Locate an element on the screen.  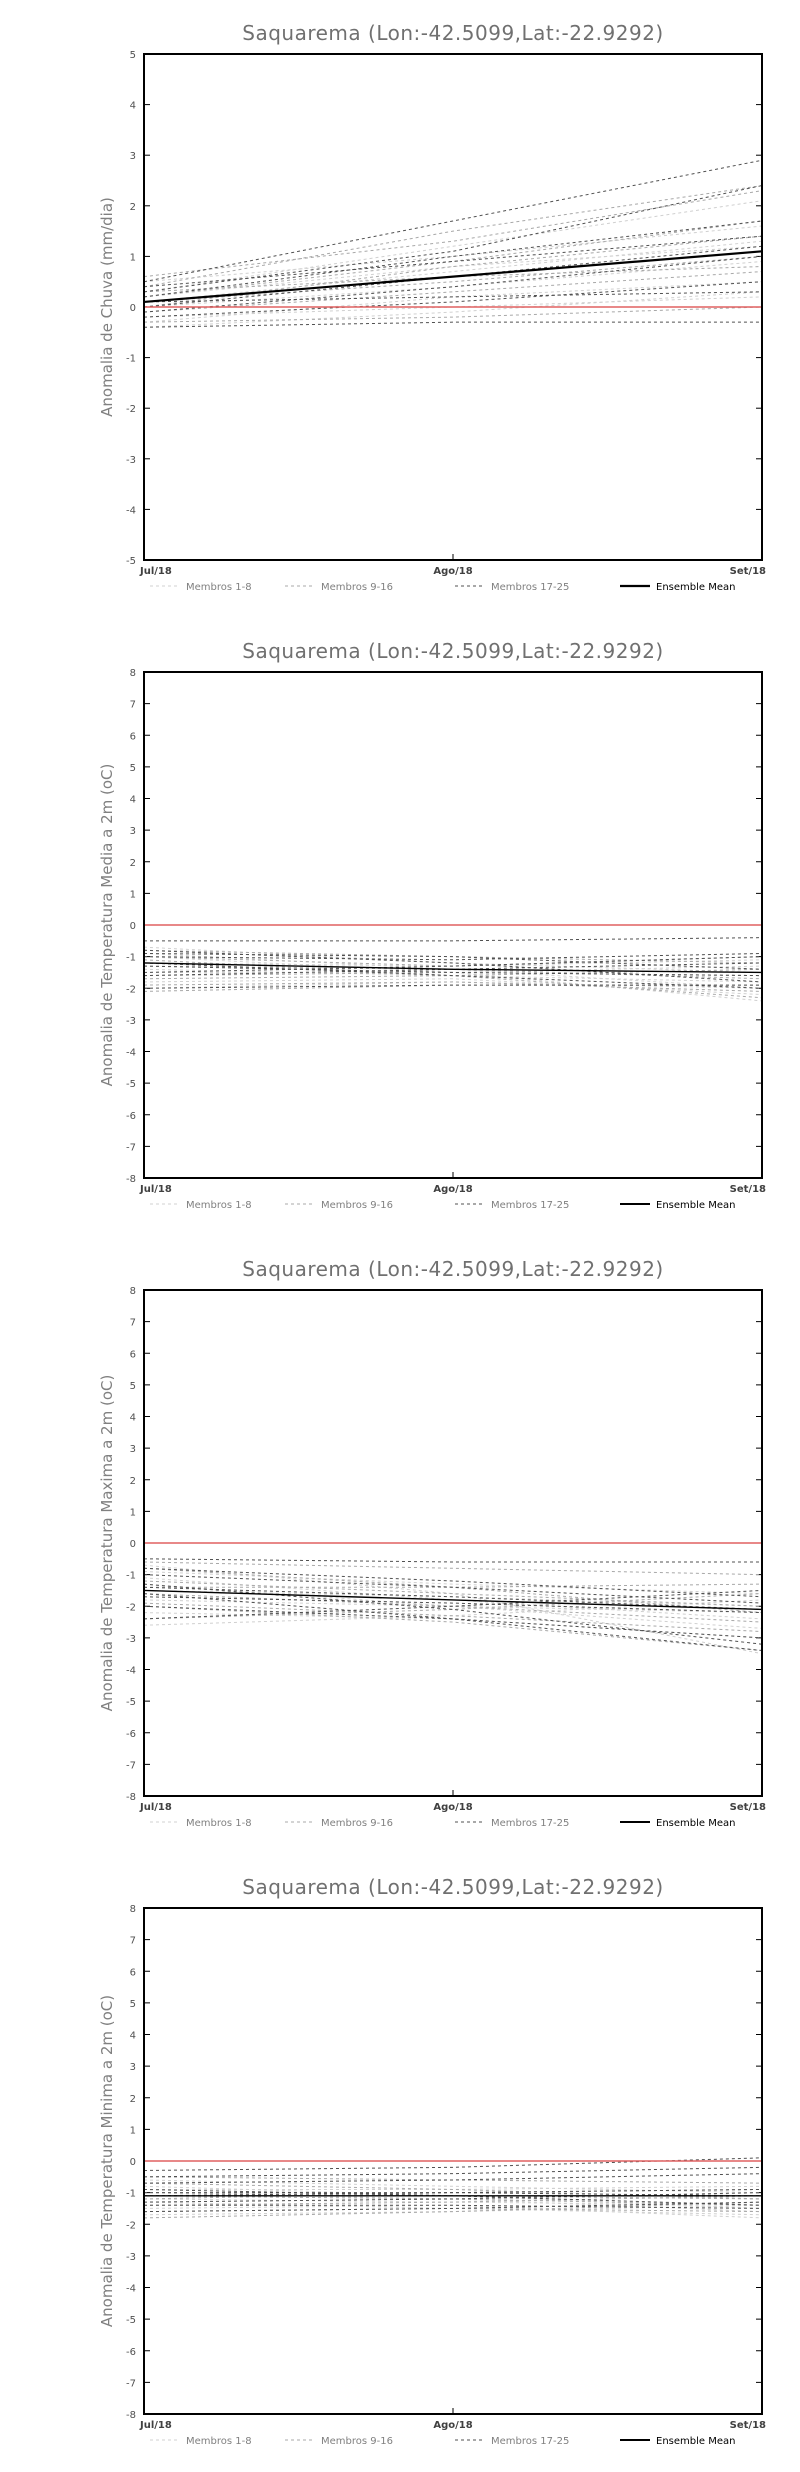
y-axis-label: Anomalia de Temperatura Media a 2m (oC) is located at coordinates (107, 925).